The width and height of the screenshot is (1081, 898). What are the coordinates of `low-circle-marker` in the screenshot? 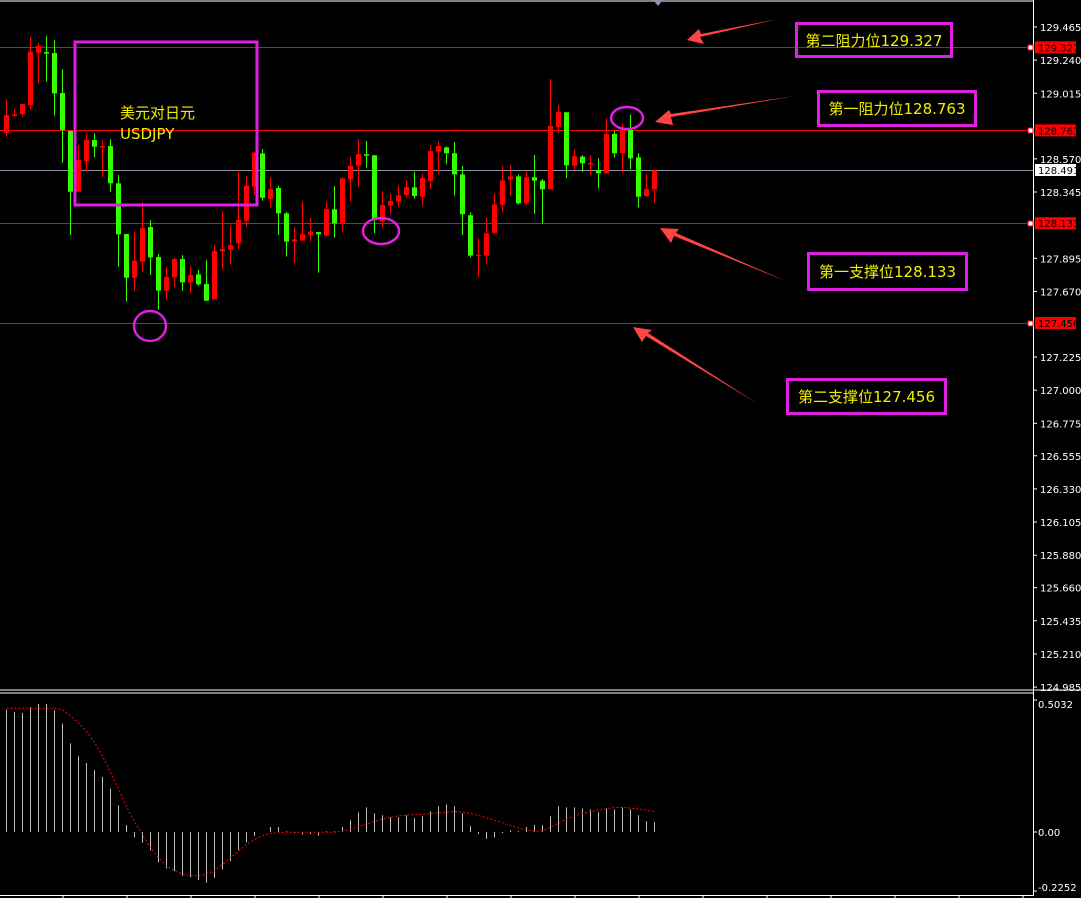 It's located at (150, 326).